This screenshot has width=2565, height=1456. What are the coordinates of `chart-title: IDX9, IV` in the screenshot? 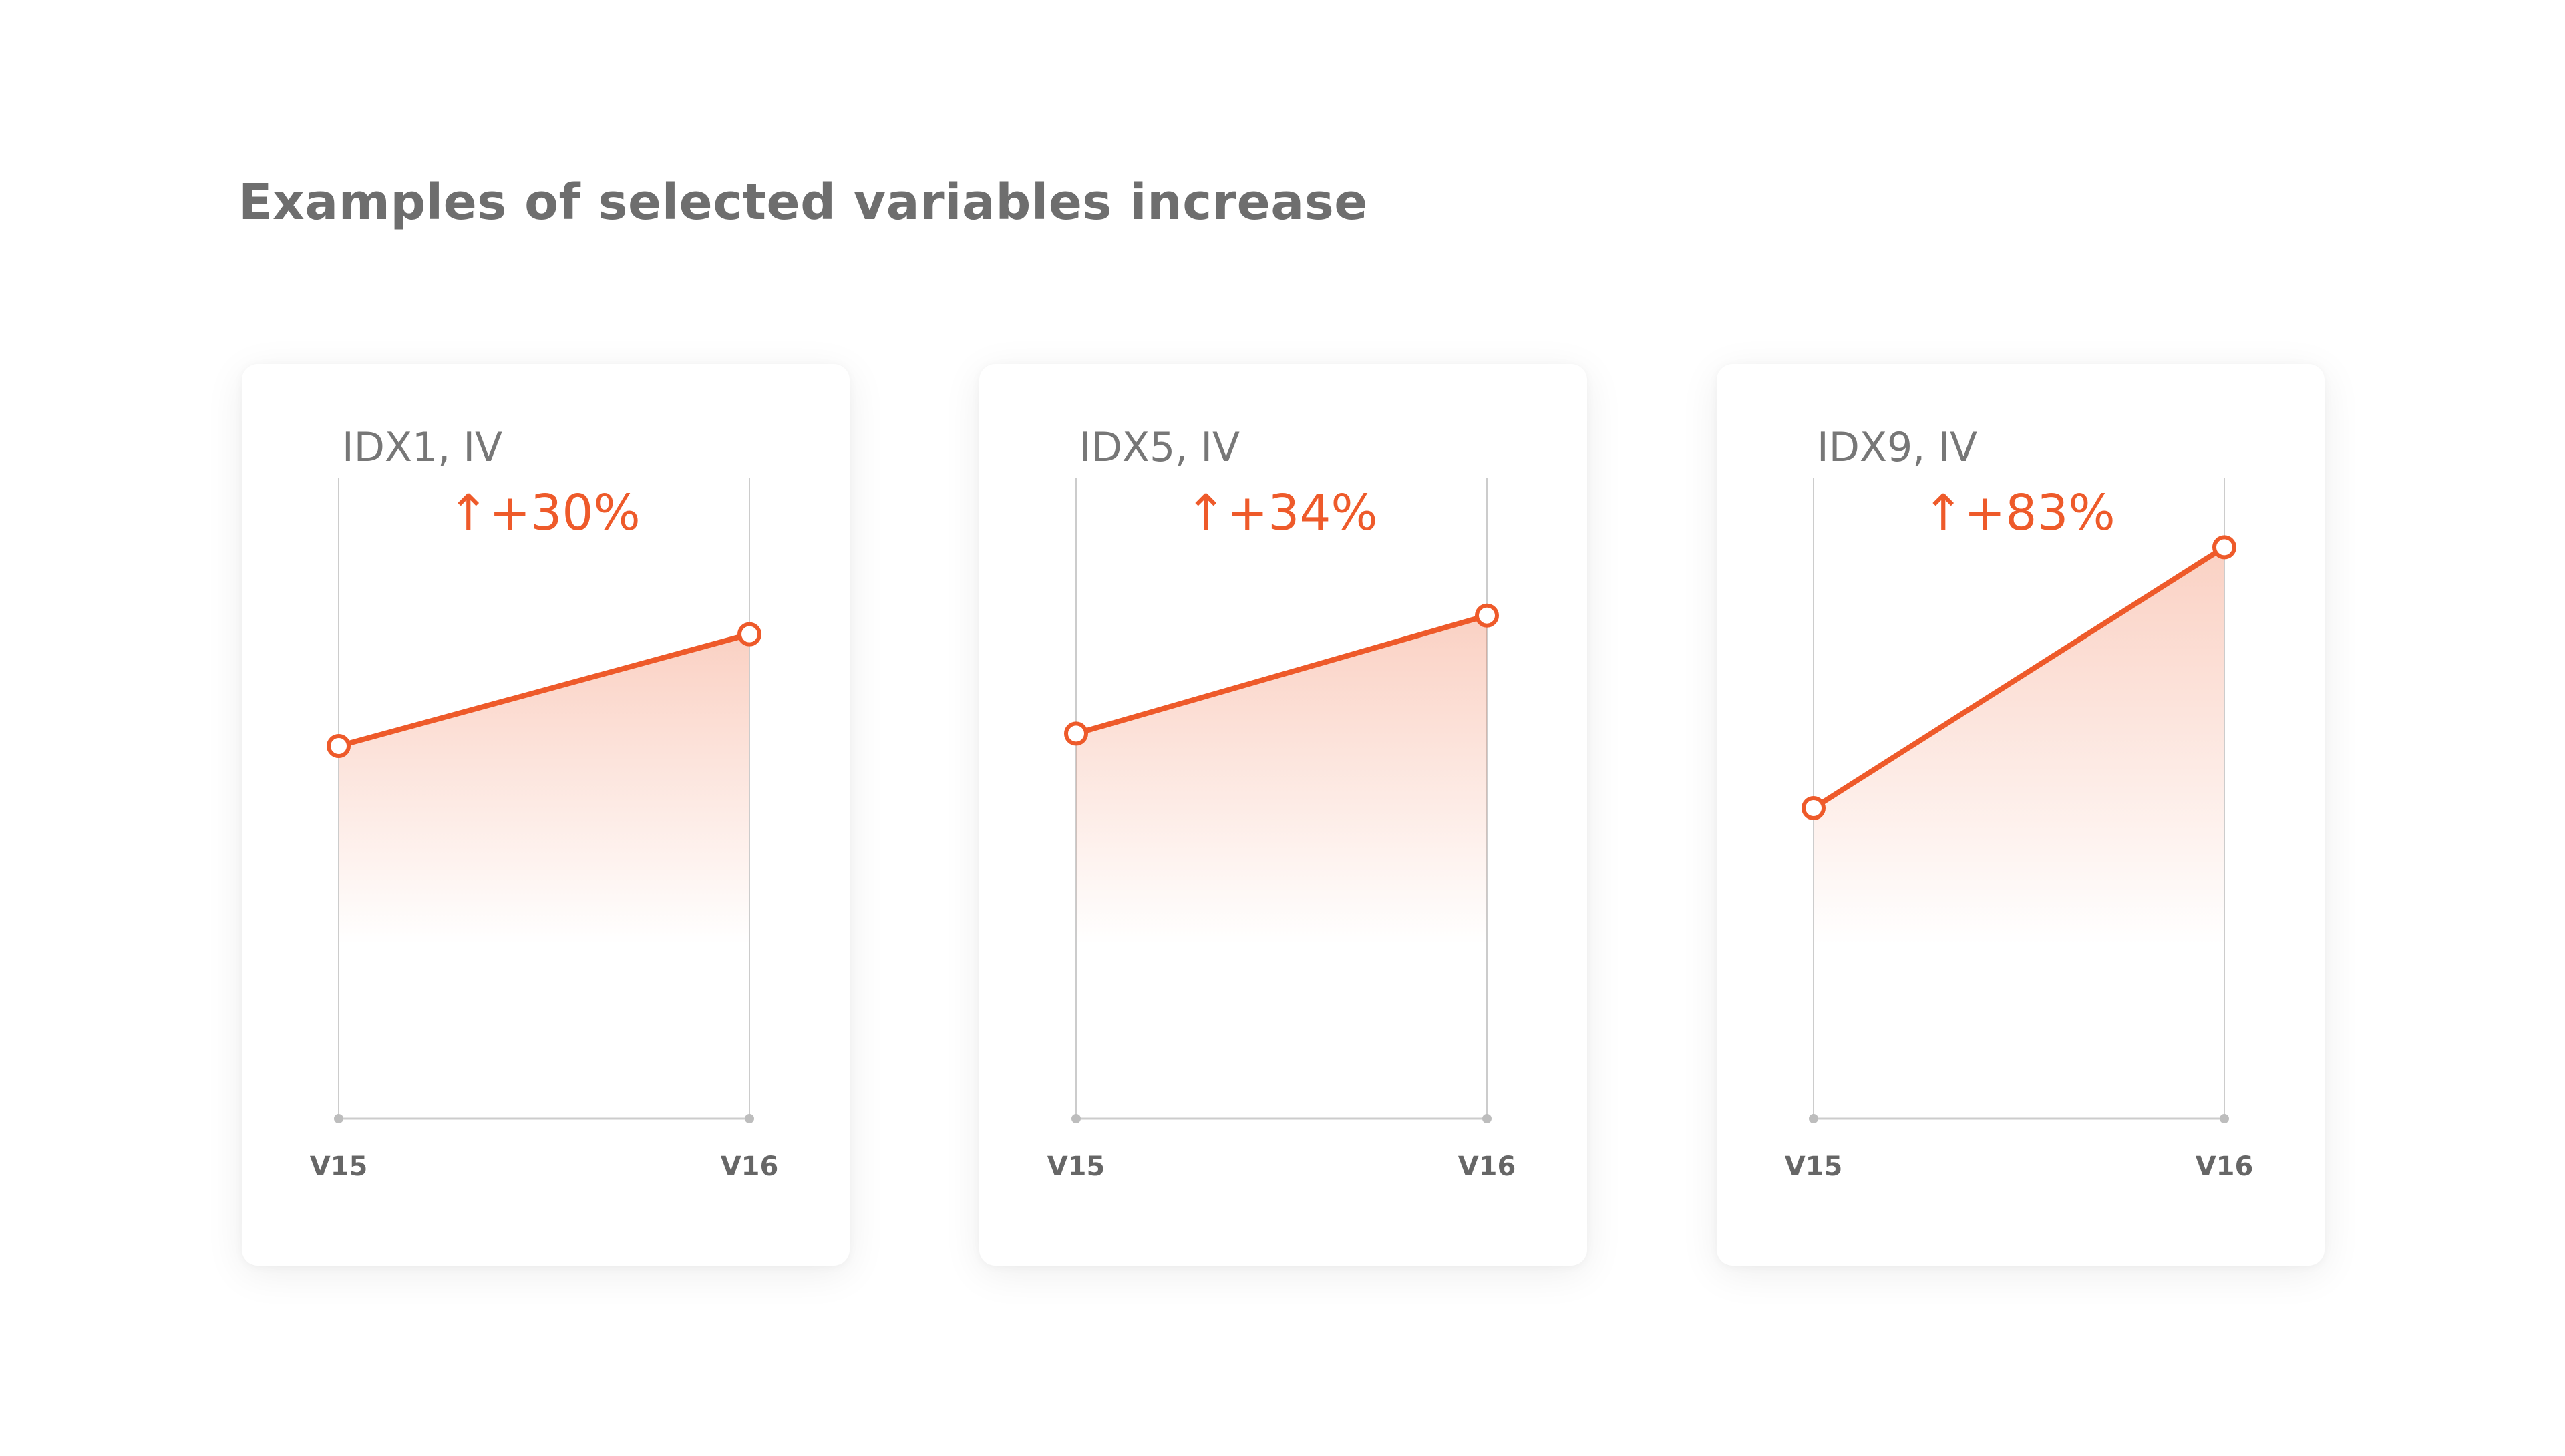 It's located at (1897, 448).